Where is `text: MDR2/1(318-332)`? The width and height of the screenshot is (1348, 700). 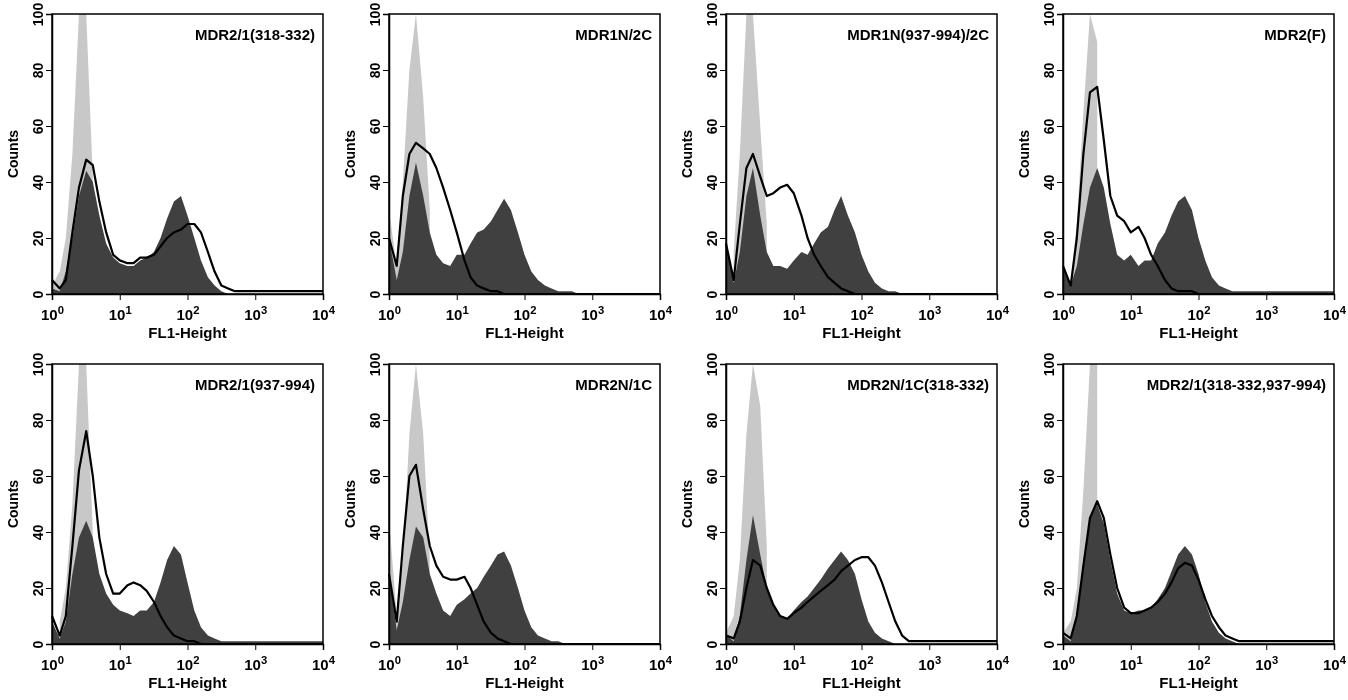
text: MDR2/1(318-332) is located at coordinates (254, 34).